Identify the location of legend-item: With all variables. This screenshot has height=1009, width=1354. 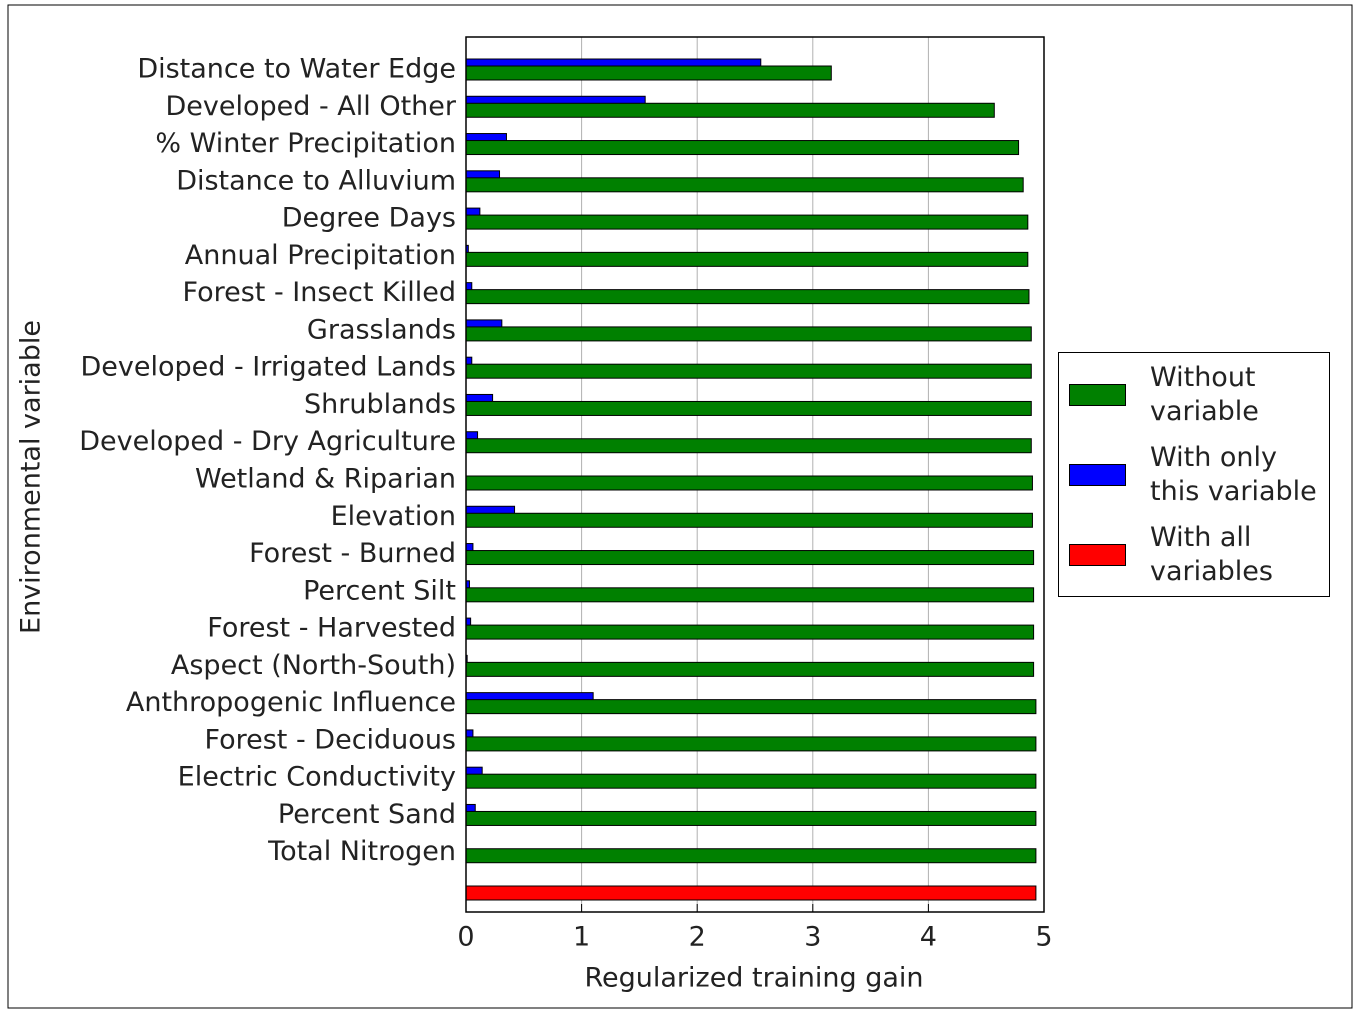
(1199, 555).